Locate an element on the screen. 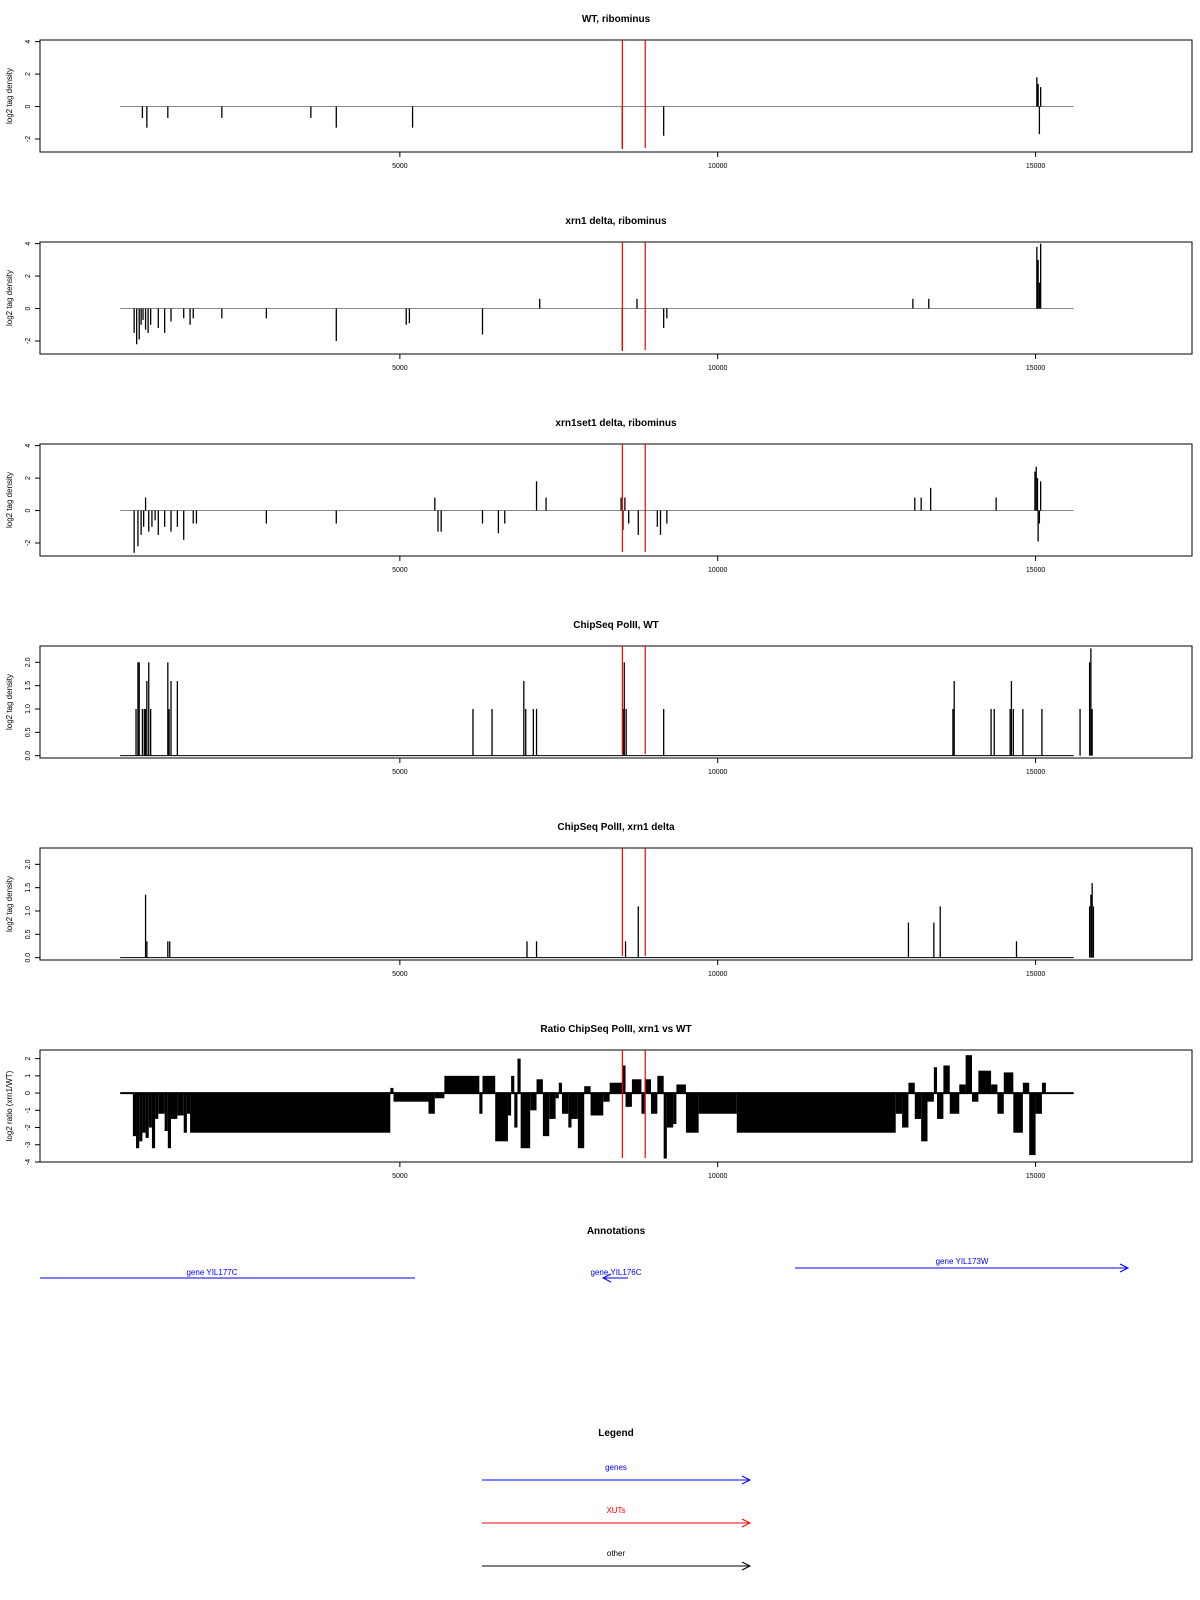 The width and height of the screenshot is (1200, 1600). y-tick-label: -3 is located at coordinates (28, 1145).